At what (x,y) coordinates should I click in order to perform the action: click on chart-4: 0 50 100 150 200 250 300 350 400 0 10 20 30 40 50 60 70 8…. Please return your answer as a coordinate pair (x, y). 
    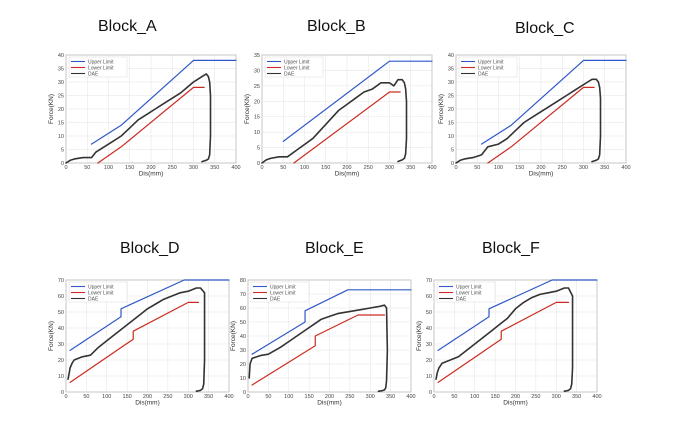
    Looking at the image, I should click on (323, 342).